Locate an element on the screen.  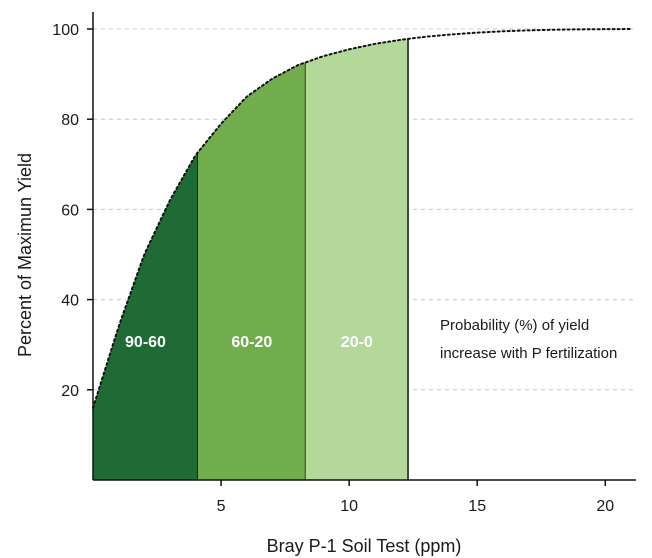
x-tick-label-20: 20 is located at coordinates (605, 506).